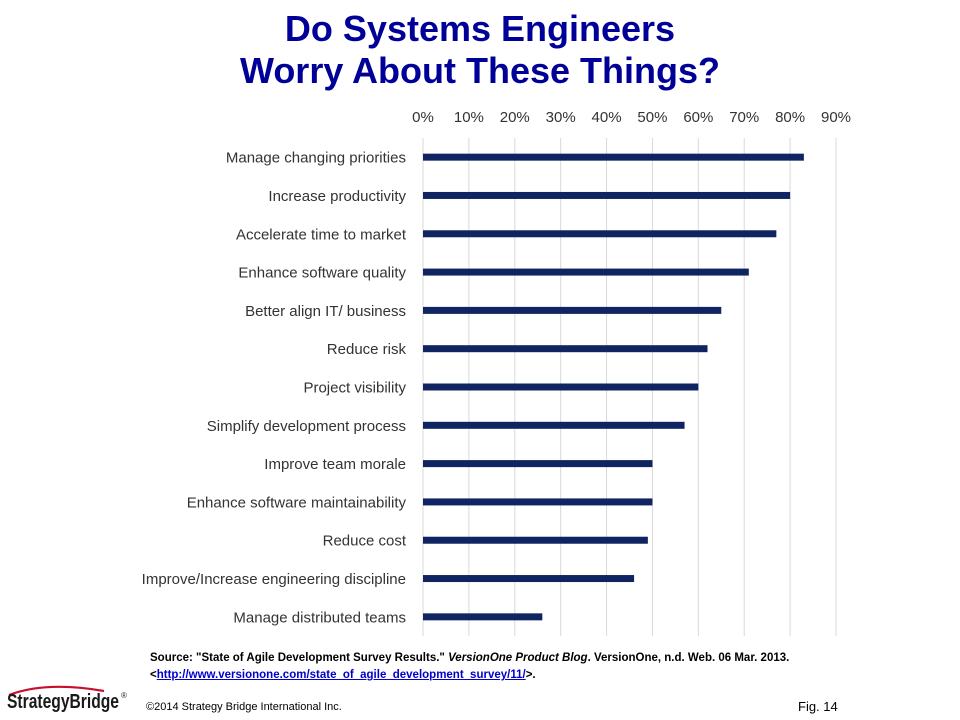 This screenshot has height=720, width=960. I want to click on source-middle: . VersionOne, n.d. Web. 06 Mar. 2013. <, so click(470, 666).